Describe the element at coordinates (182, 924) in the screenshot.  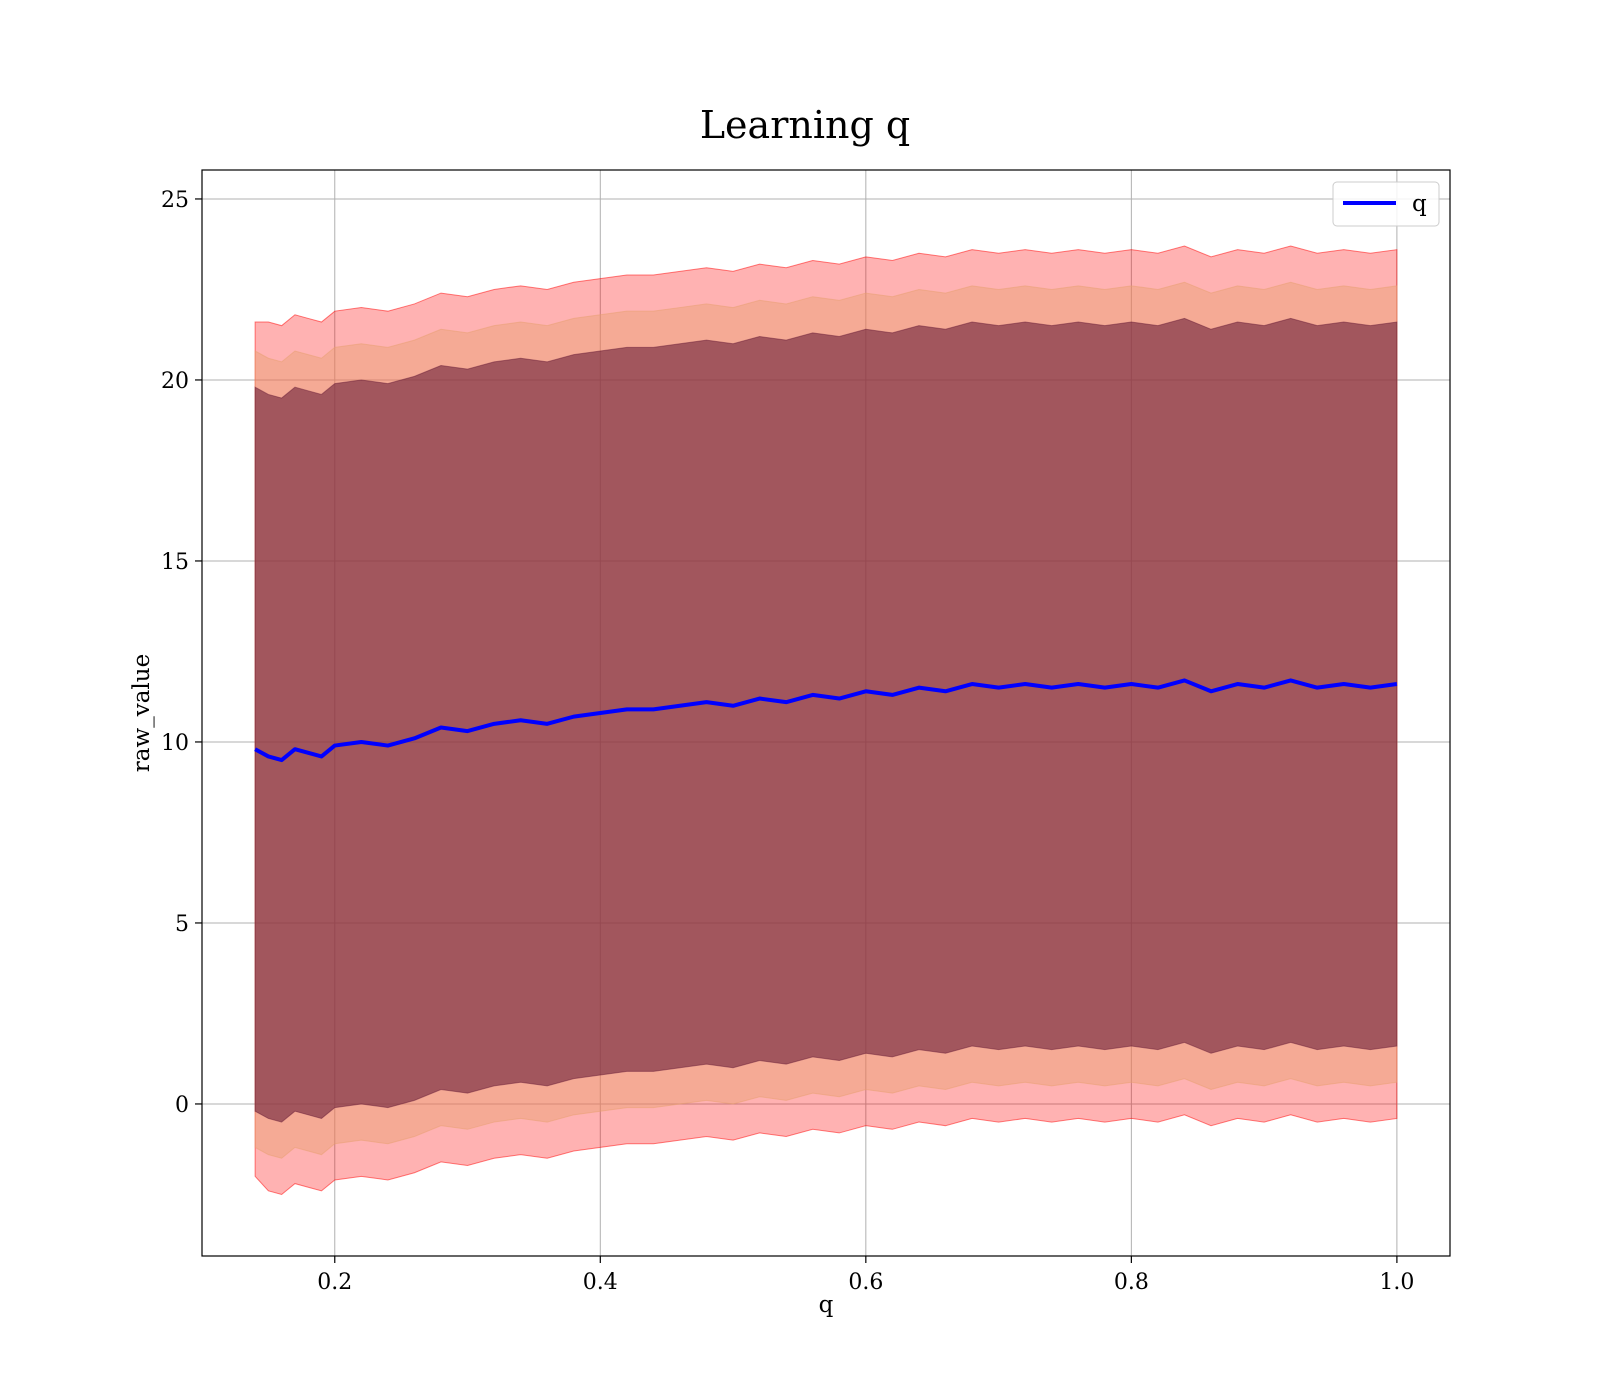
I see `y-tick-label: 5` at that location.